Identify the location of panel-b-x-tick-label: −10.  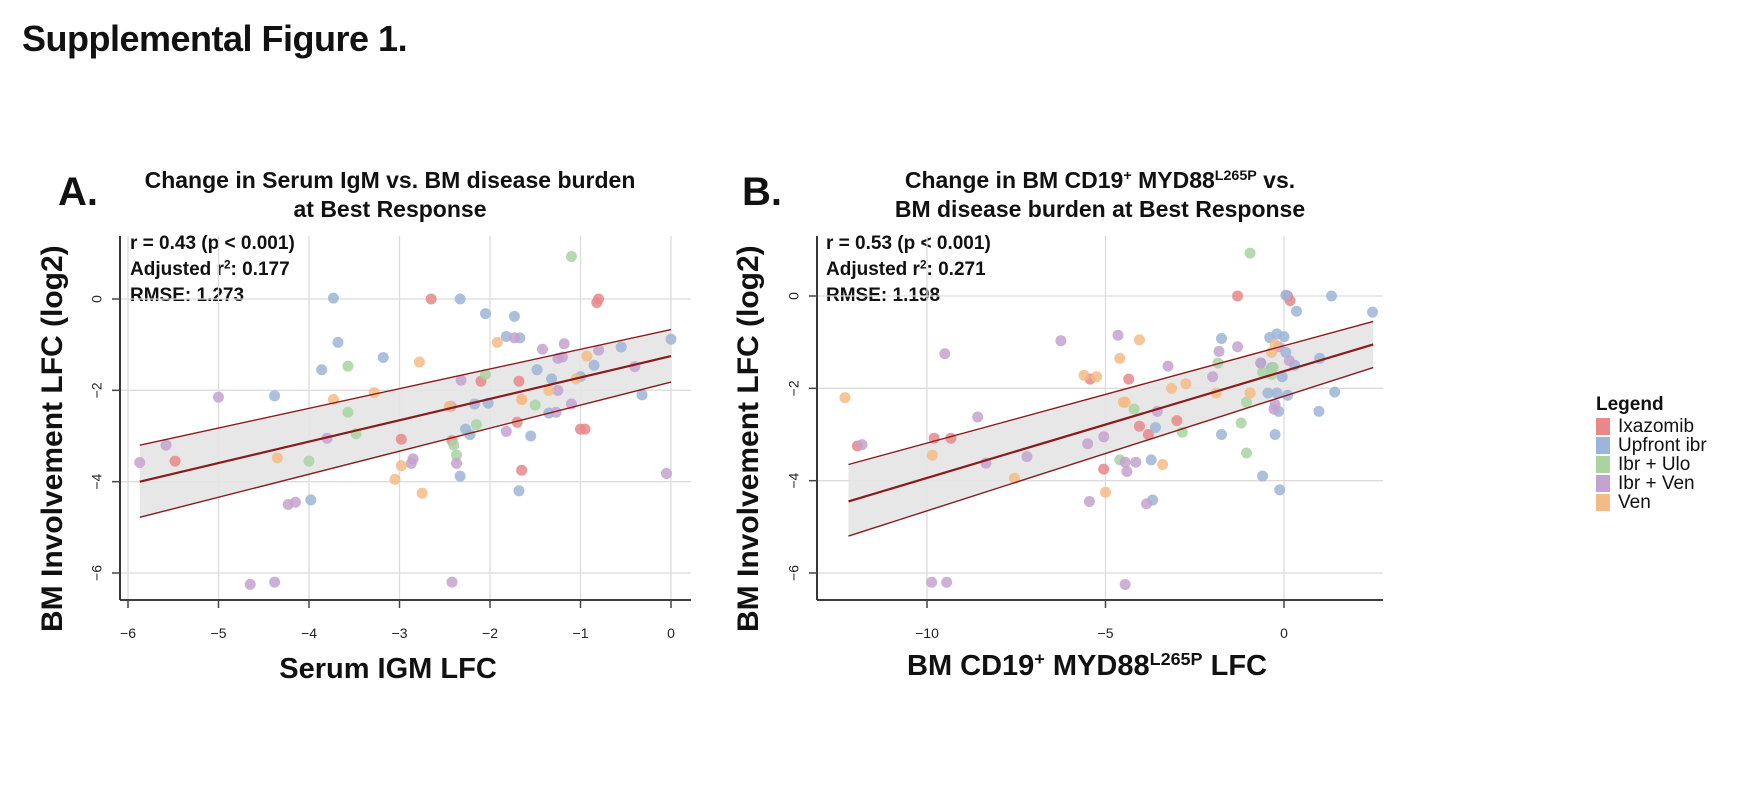
(927, 633).